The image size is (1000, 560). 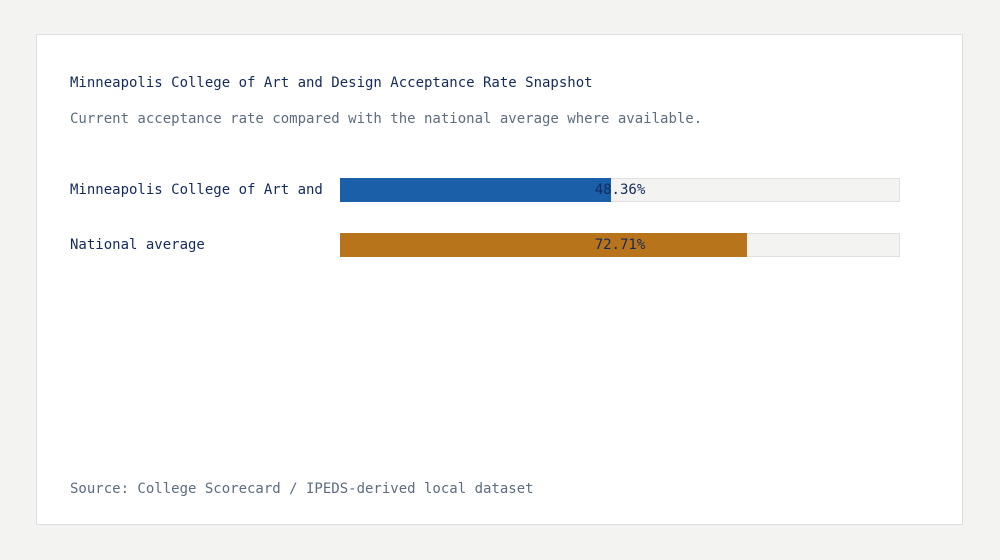 What do you see at coordinates (196, 190) in the screenshot?
I see `bar-category-label: Minneapolis College of Art and` at bounding box center [196, 190].